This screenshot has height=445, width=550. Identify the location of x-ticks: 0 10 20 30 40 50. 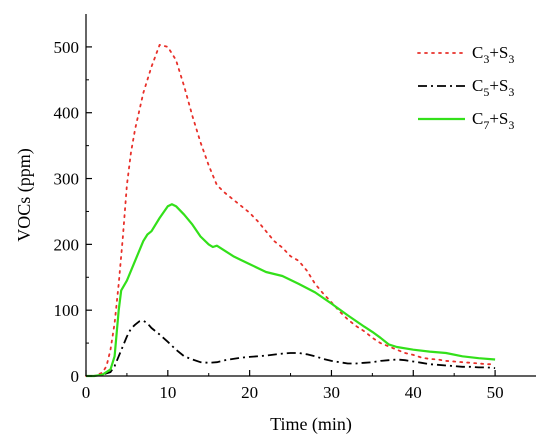
(293, 386).